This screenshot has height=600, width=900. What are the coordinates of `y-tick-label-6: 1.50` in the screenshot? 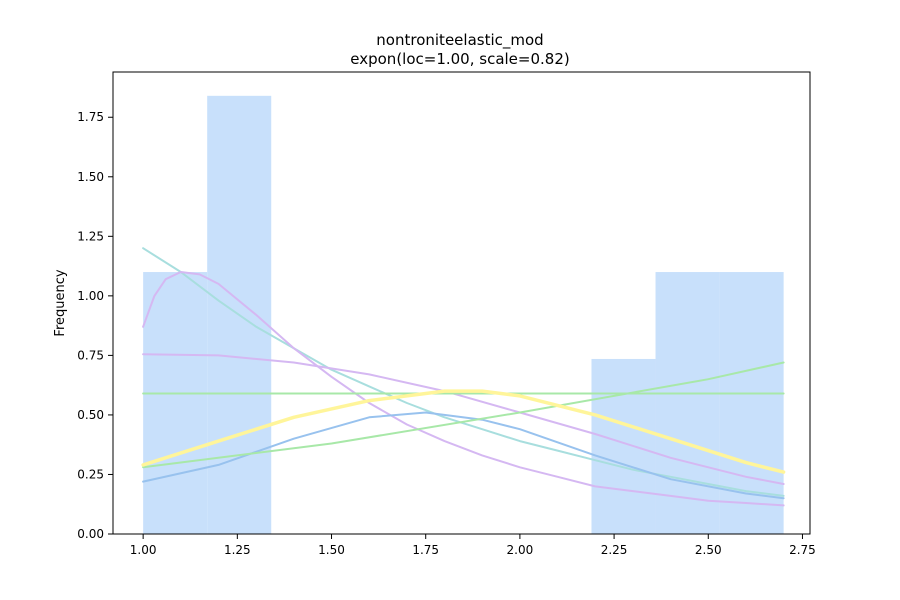 It's located at (90, 177).